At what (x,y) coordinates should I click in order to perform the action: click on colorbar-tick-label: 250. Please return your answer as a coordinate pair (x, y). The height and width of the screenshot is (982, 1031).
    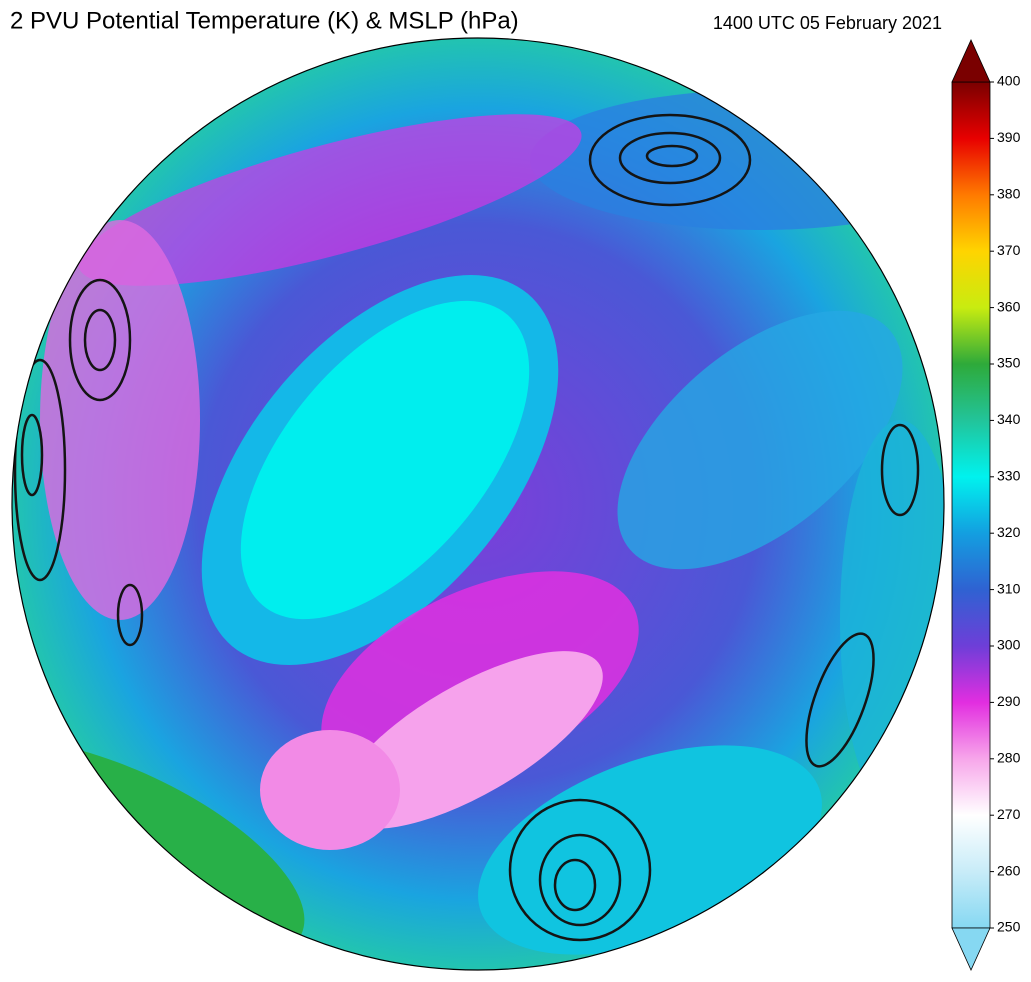
    Looking at the image, I should click on (1009, 927).